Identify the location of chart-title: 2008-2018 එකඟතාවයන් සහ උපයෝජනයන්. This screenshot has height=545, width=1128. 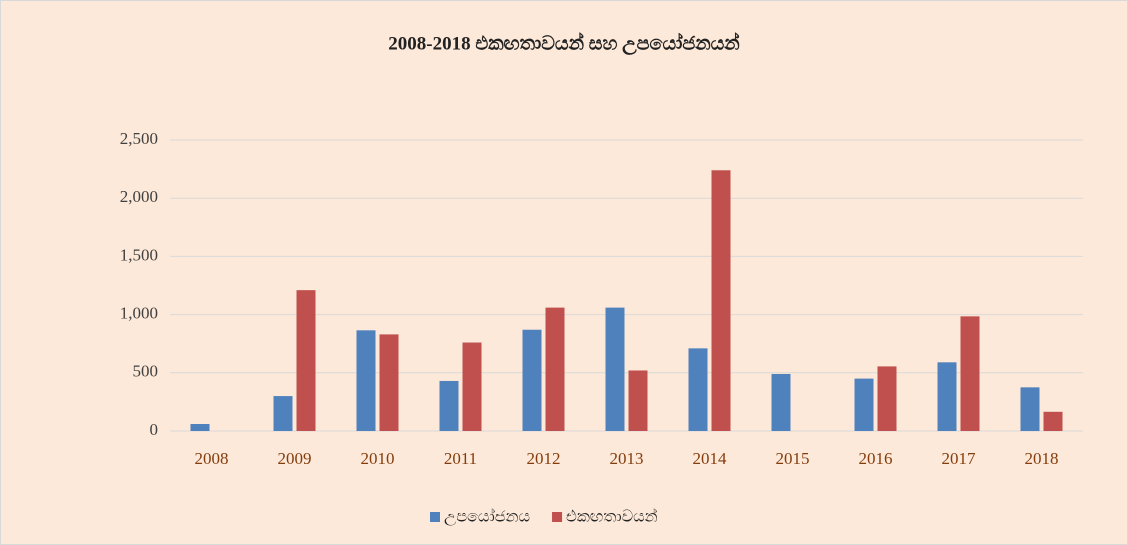
(564, 43).